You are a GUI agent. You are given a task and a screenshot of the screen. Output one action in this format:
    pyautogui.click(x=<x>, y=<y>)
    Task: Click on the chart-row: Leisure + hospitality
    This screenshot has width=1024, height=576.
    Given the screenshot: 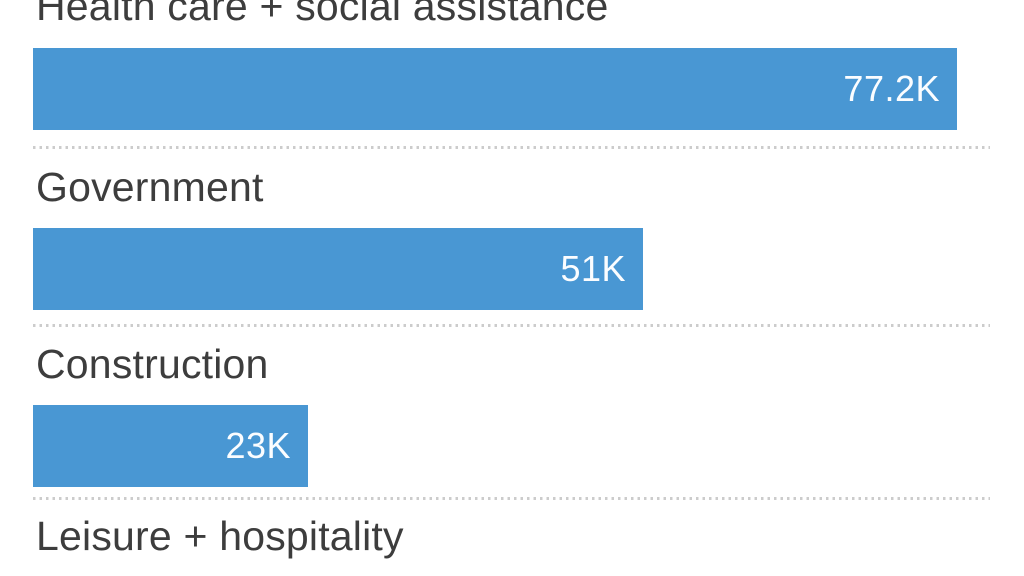 What is the action you would take?
    pyautogui.click(x=511, y=546)
    